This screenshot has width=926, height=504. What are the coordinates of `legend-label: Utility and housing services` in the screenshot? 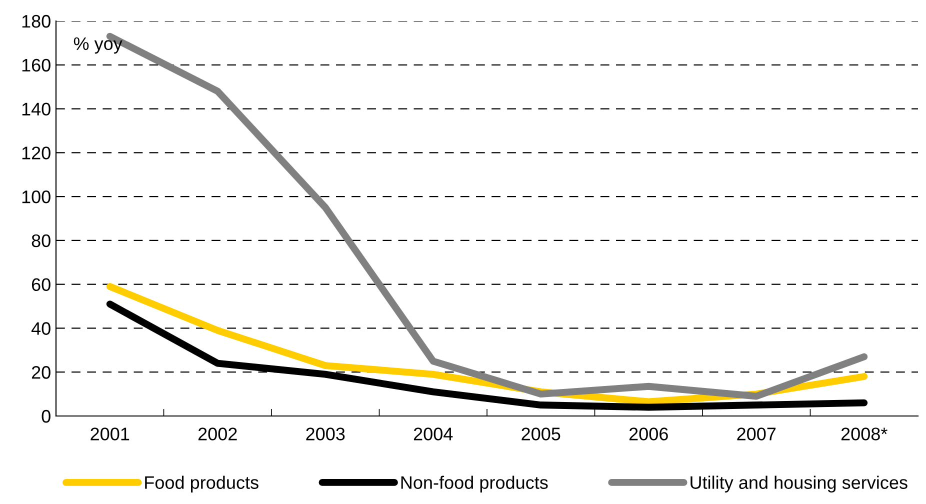 It's located at (799, 484).